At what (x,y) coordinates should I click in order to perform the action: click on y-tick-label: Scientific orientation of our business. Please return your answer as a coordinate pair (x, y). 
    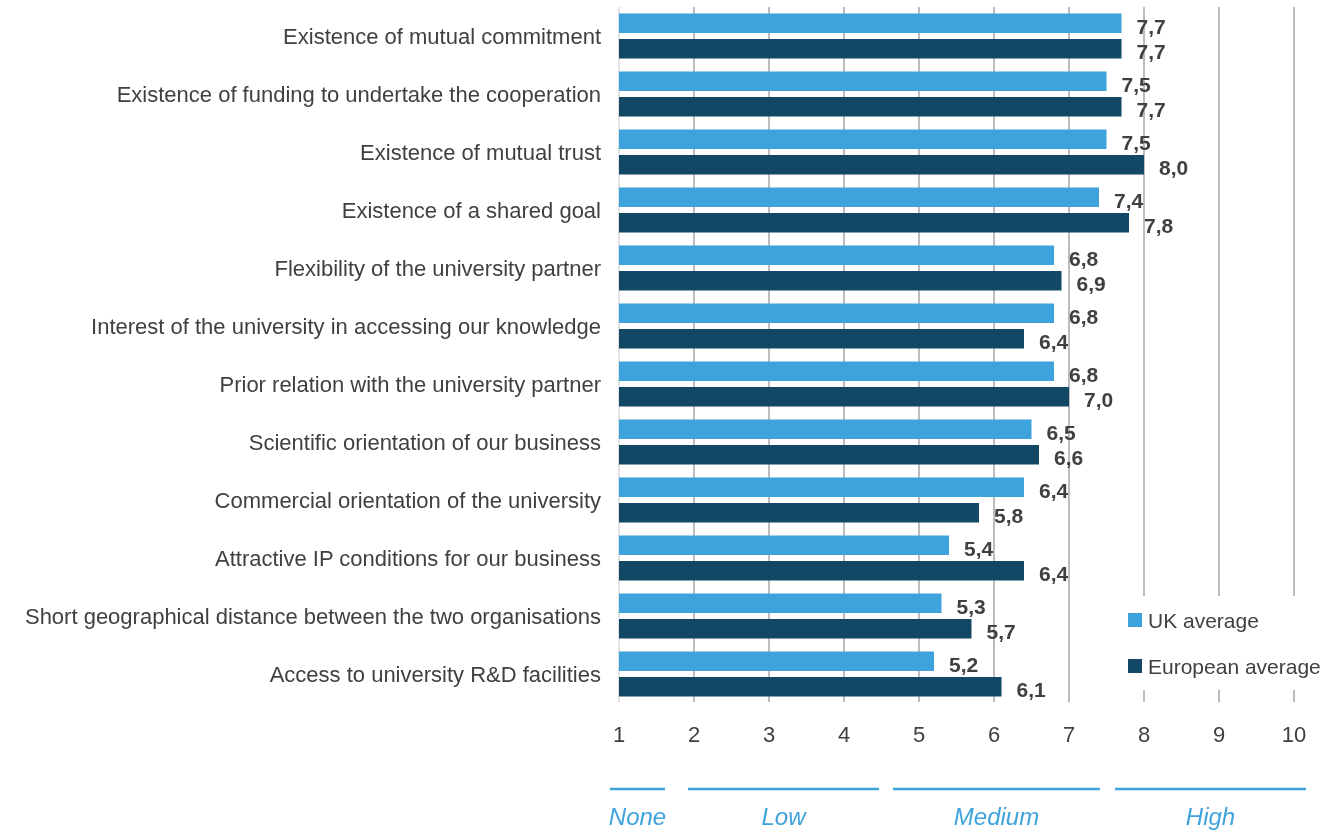
    Looking at the image, I should click on (424, 442).